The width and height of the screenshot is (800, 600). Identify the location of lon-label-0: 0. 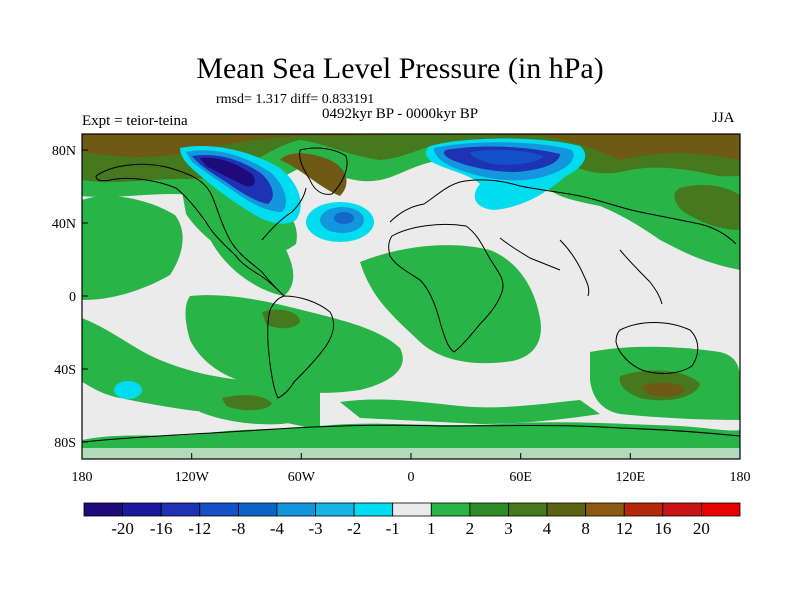
(411, 477).